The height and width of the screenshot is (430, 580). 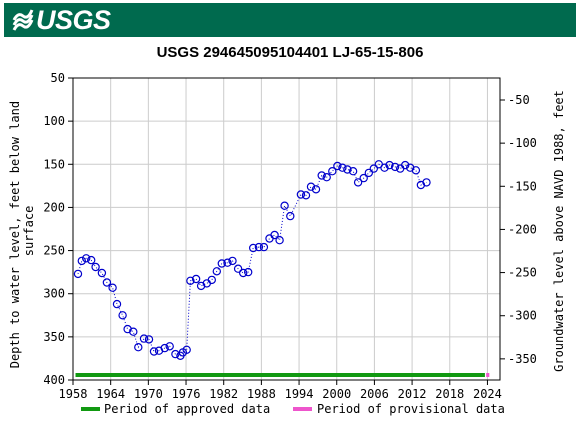 I want to click on y-axis-right-label: Groundwater level above NAVD 1988, feet, so click(x=559, y=231).